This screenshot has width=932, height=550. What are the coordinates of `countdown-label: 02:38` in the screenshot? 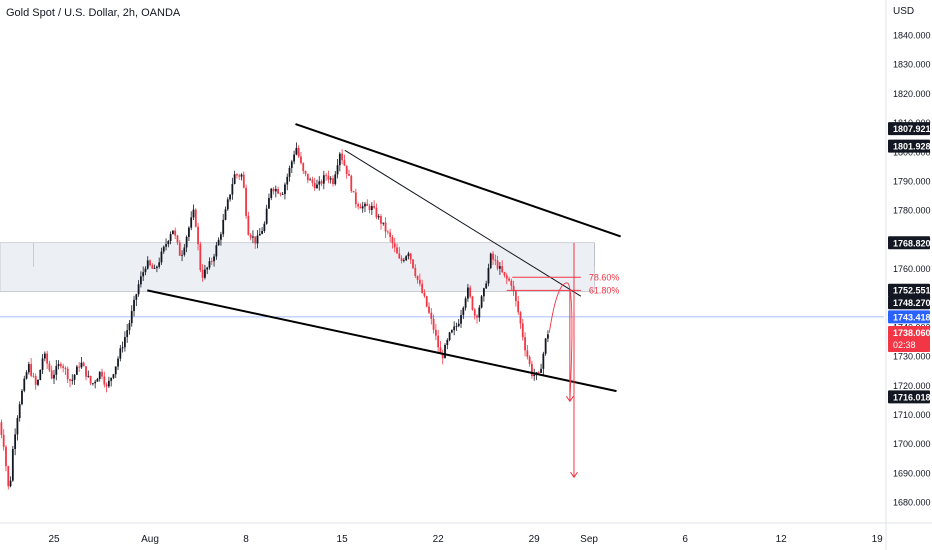 It's located at (904, 345).